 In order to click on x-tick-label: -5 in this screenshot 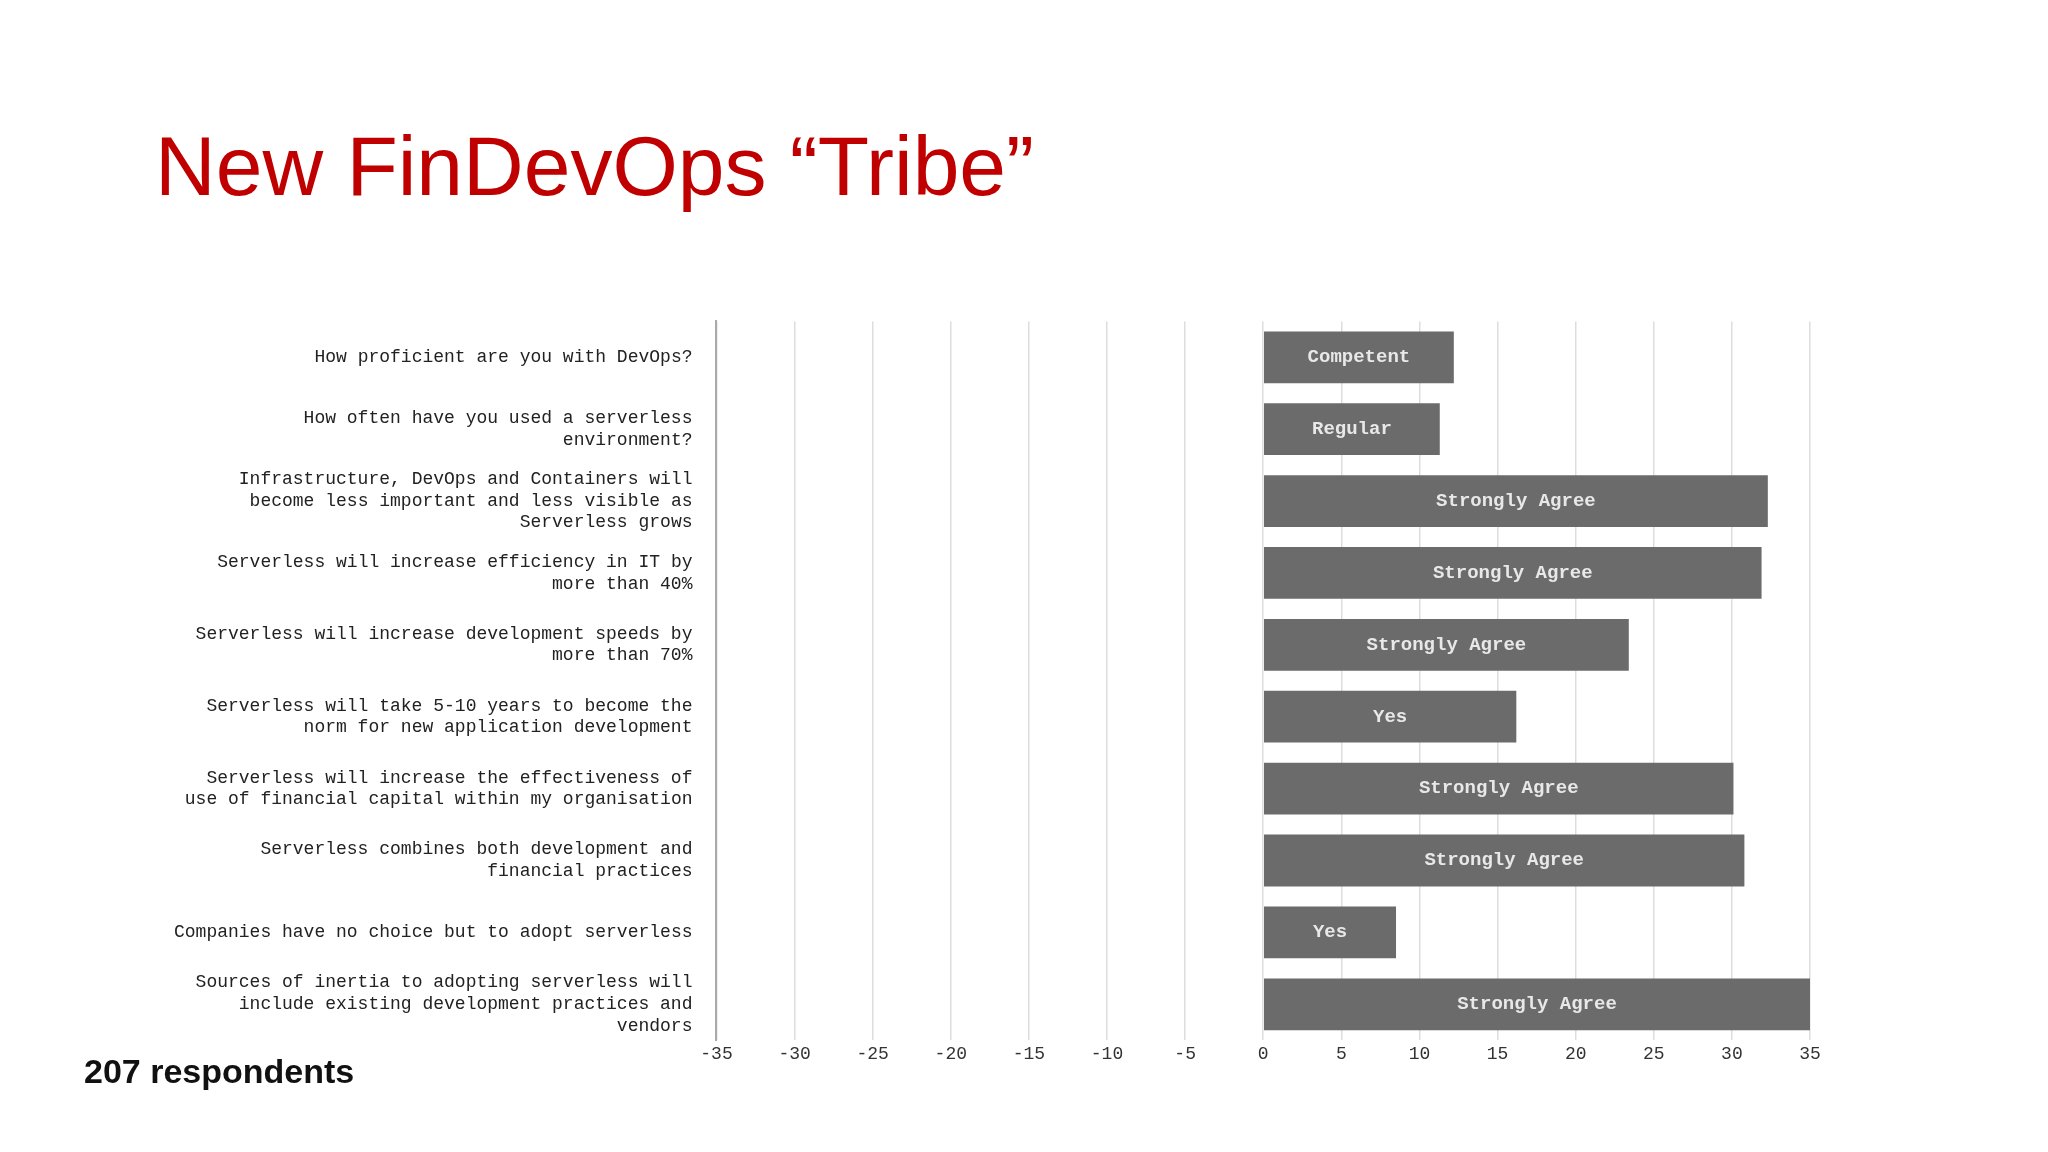, I will do `click(1185, 1053)`.